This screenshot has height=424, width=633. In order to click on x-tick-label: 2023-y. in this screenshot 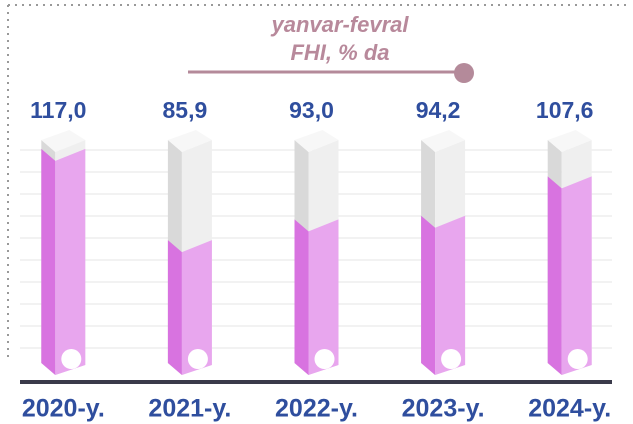, I will do `click(443, 409)`.